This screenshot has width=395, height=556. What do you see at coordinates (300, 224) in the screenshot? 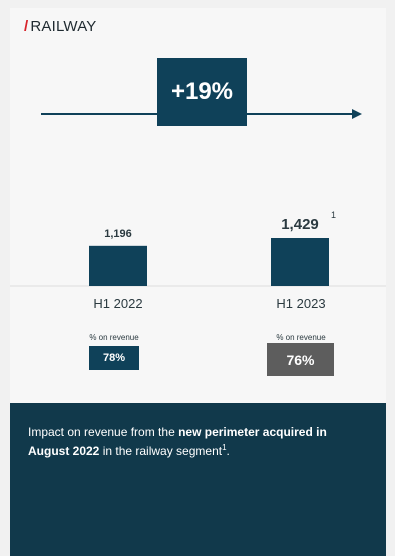
I see `value-label-h1-2023: 1,429` at bounding box center [300, 224].